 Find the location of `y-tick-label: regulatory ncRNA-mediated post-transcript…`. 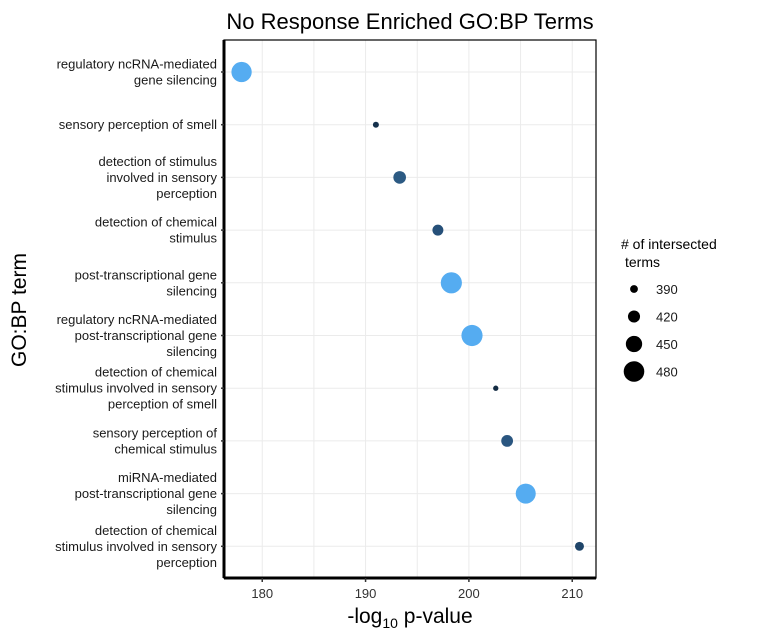

y-tick-label: regulatory ncRNA-mediated post-transcript… is located at coordinates (137, 335).